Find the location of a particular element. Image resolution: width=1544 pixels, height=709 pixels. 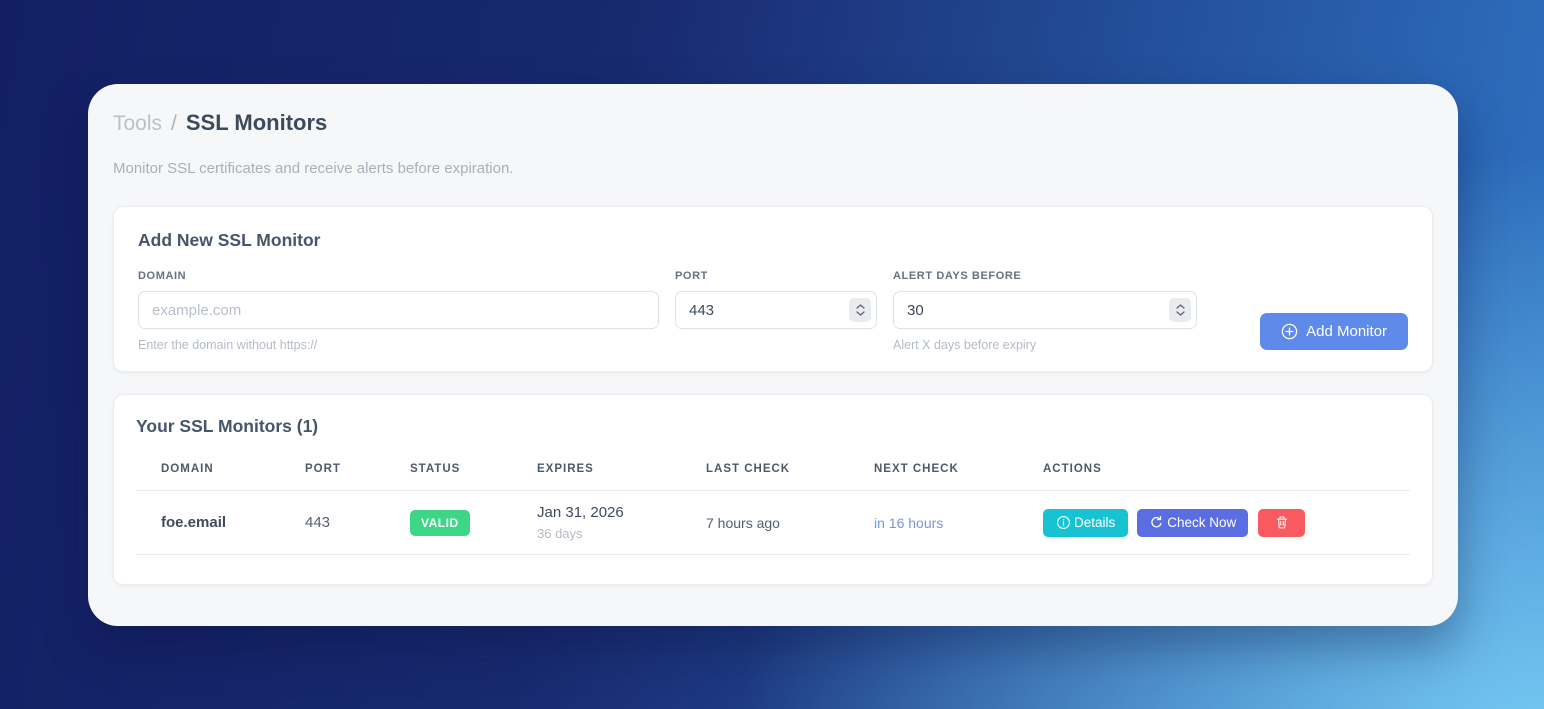

last-check-time: 7 hours ago is located at coordinates (790, 522).